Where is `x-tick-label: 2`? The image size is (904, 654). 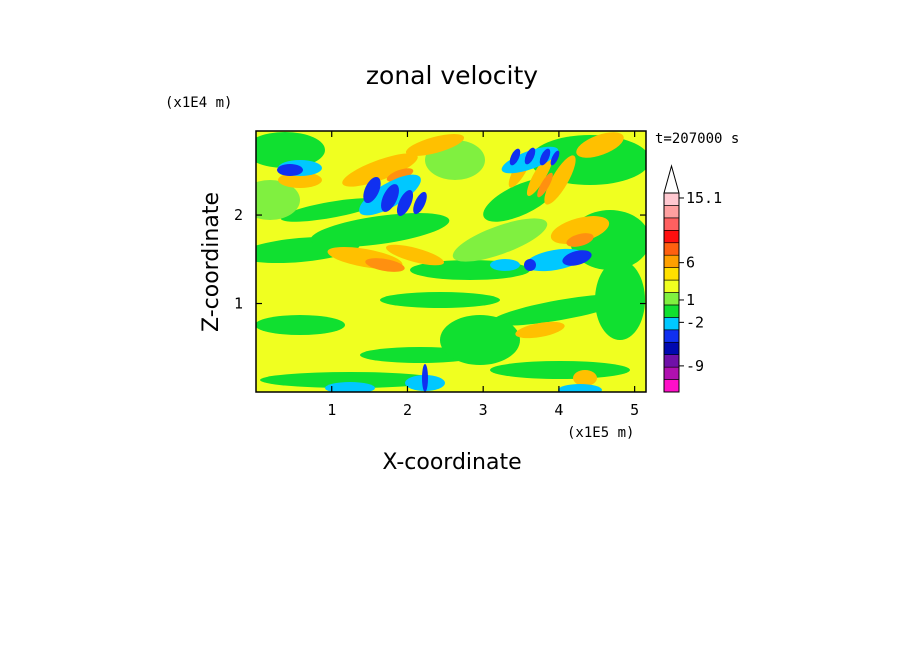 x-tick-label: 2 is located at coordinates (407, 410).